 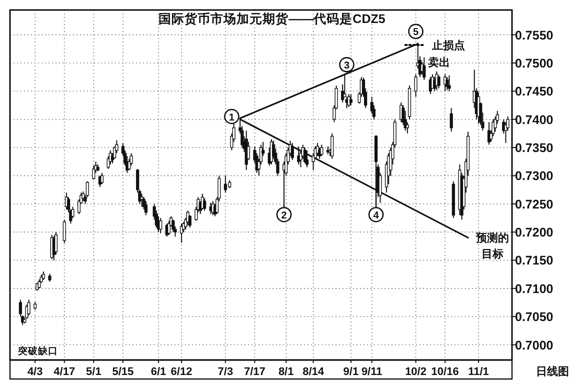 I want to click on y-tick-label: 0.7250, so click(x=534, y=204).